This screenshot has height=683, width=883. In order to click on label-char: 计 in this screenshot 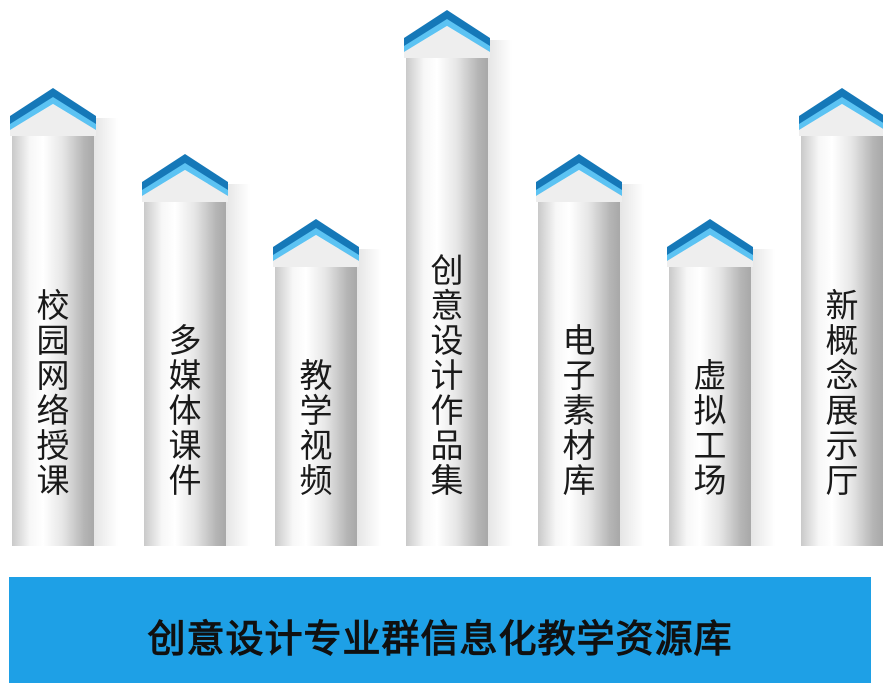, I will do `click(447, 375)`.